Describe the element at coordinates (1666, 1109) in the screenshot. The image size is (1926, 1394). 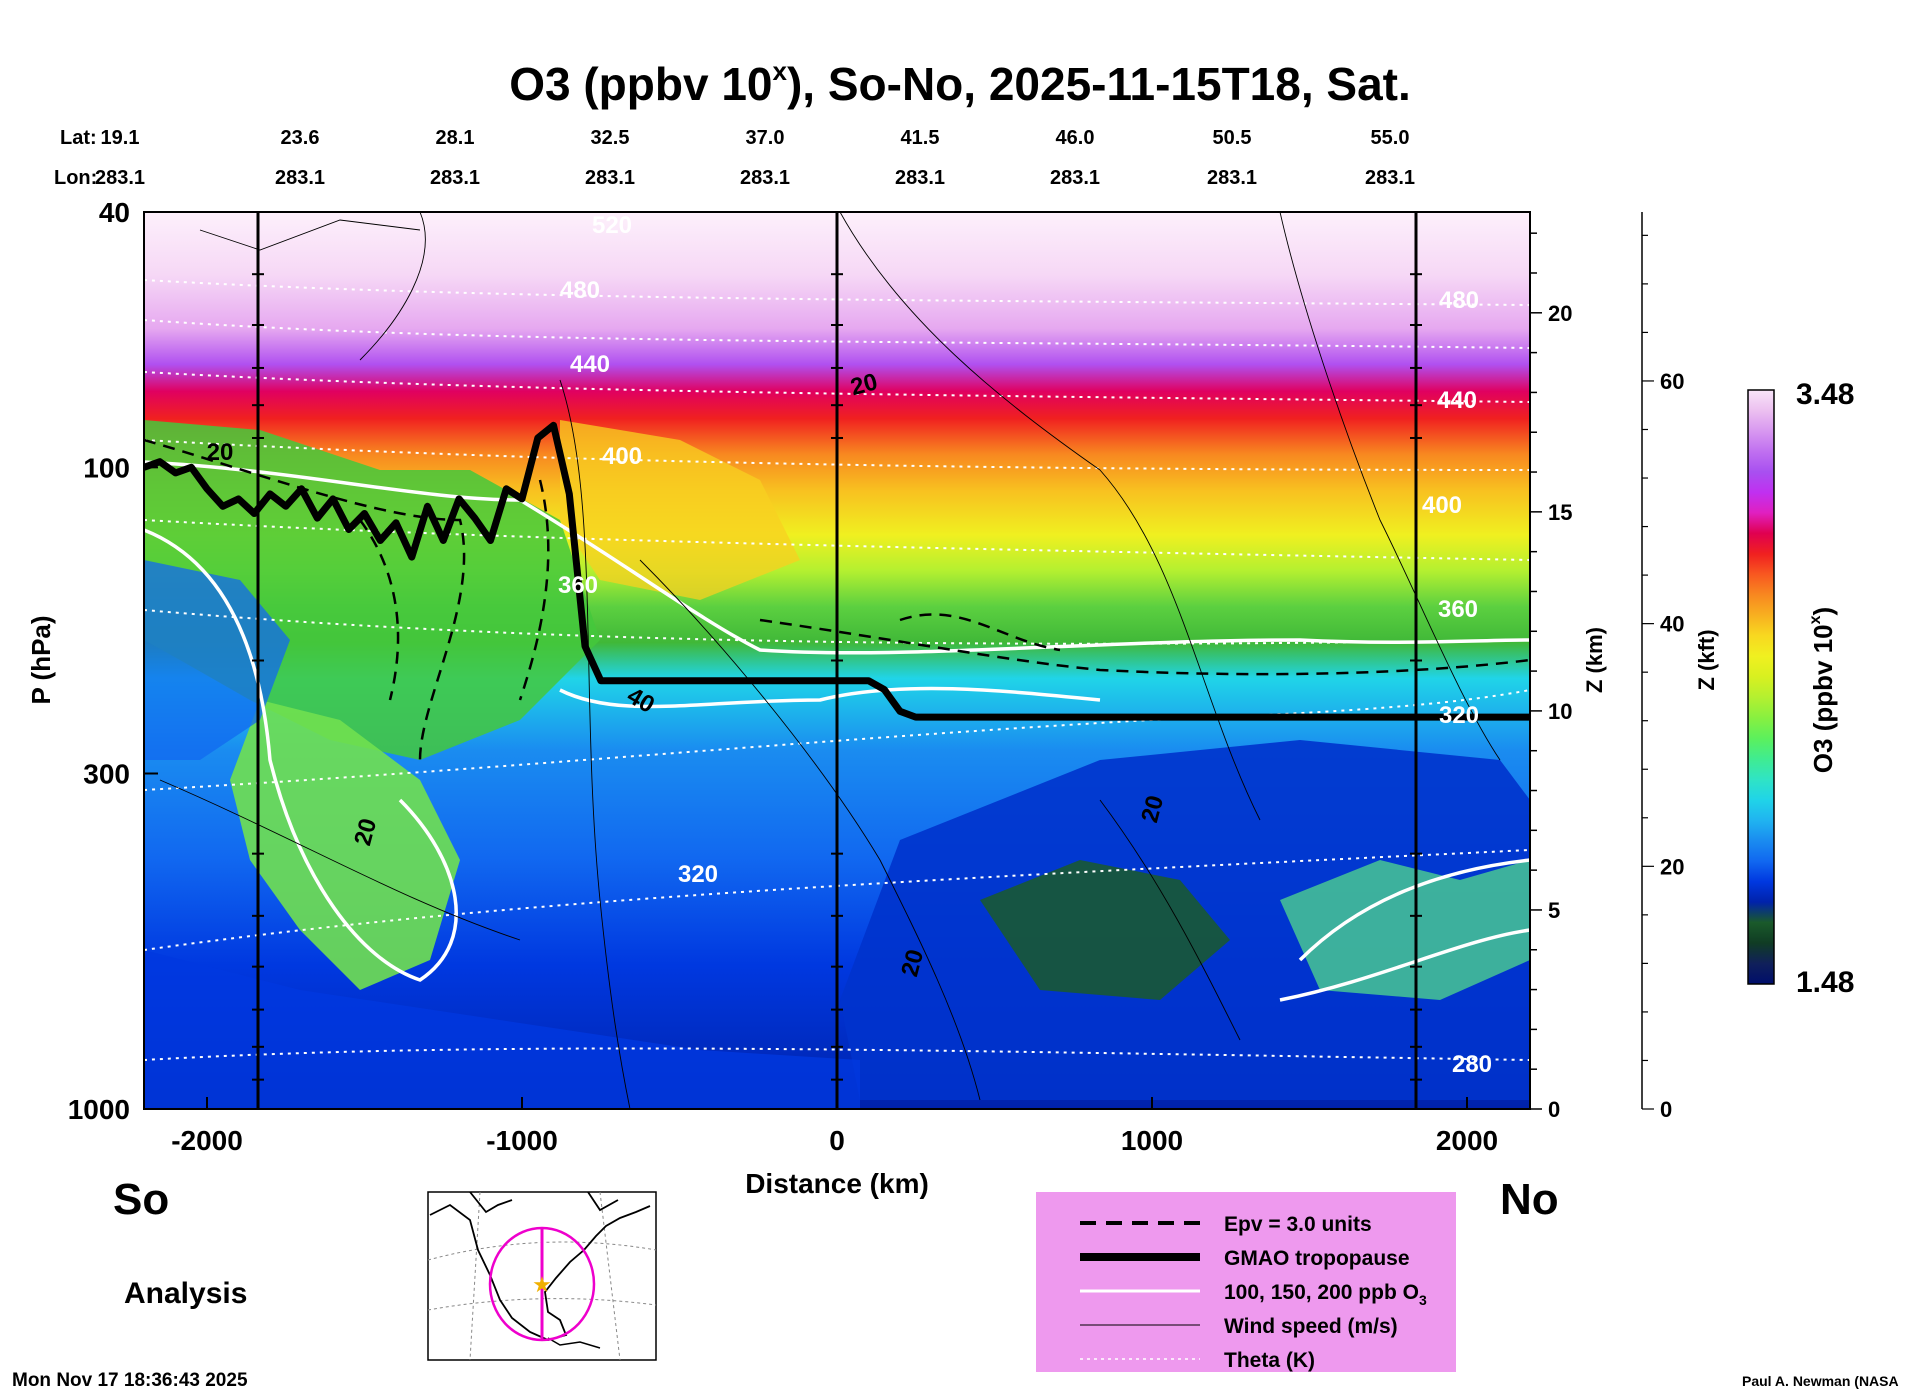
I see `z-kft-tick-label: 0` at that location.